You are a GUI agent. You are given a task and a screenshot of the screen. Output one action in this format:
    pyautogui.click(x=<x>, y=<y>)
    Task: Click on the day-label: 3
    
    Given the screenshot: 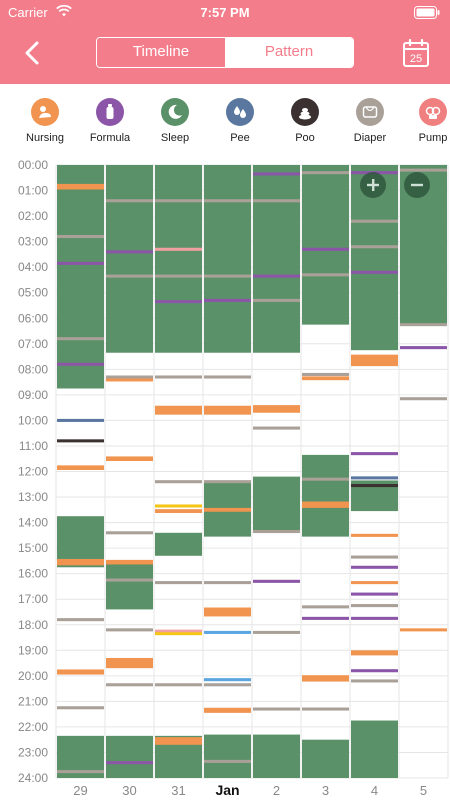 What is the action you would take?
    pyautogui.click(x=325, y=790)
    